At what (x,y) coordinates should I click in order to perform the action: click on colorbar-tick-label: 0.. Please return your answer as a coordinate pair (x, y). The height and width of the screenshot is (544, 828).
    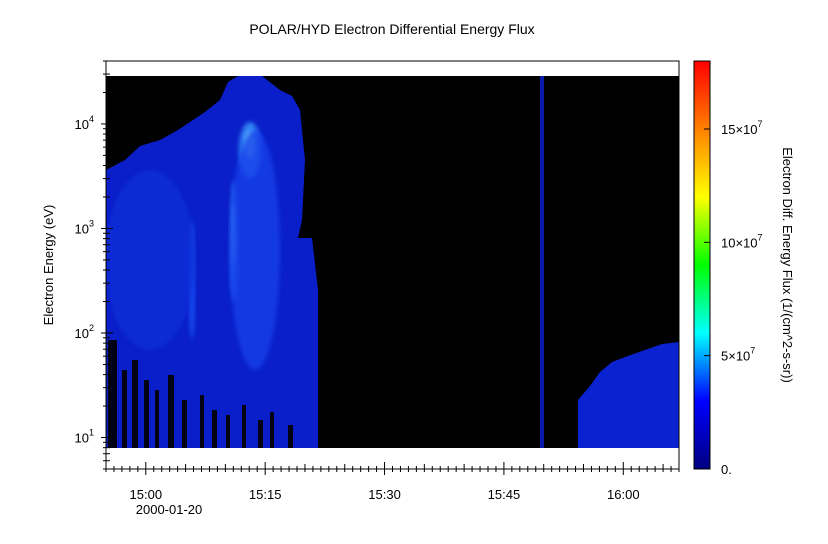
    Looking at the image, I should click on (726, 469).